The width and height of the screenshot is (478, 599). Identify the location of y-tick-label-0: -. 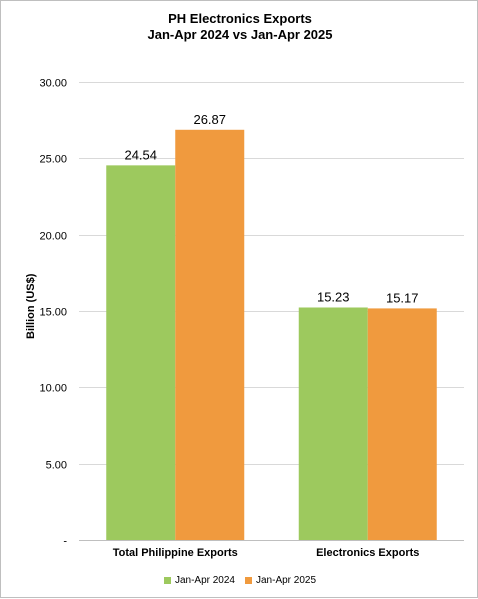
(65, 542).